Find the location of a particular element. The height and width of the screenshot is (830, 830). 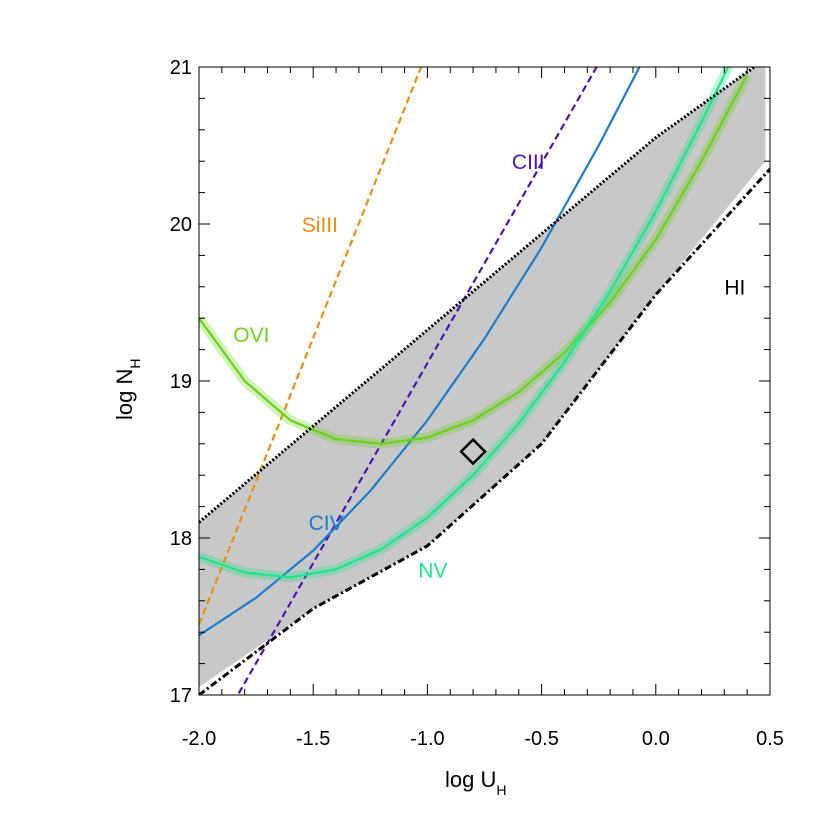

x-tick-label: -1.0 is located at coordinates (427, 739).